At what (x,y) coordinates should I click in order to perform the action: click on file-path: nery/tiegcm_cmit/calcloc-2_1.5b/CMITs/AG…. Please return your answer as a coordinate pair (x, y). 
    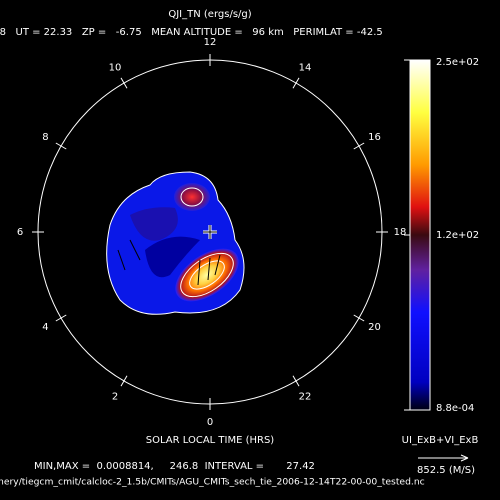
    Looking at the image, I should click on (212, 482).